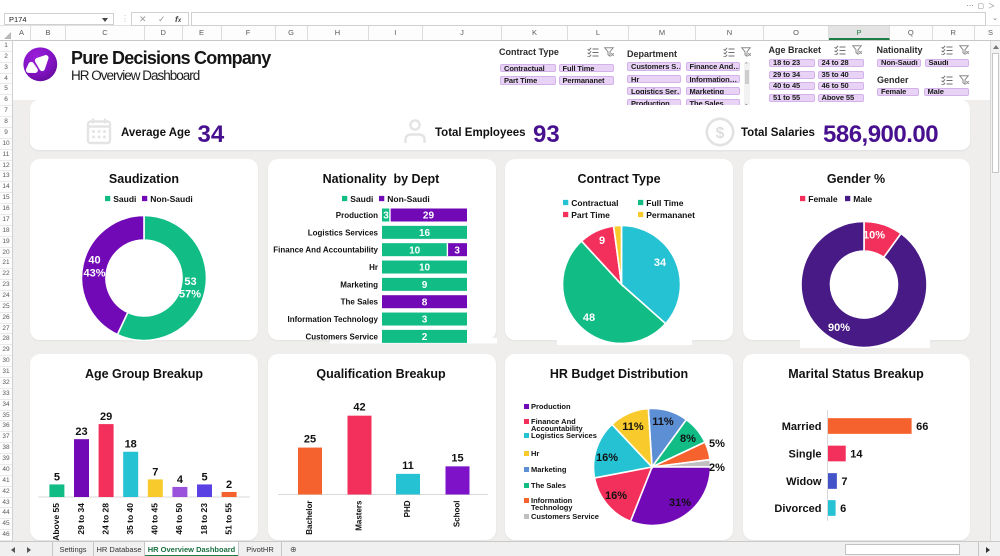 The width and height of the screenshot is (1000, 556). Describe the element at coordinates (144, 179) in the screenshot. I see `svg-text: Saudization` at that location.